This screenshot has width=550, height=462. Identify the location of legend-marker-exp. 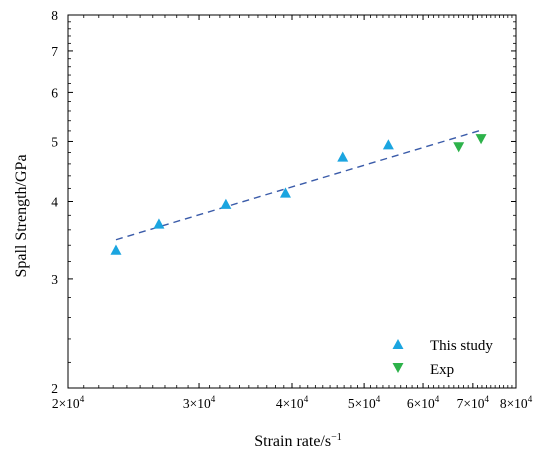
(398, 368).